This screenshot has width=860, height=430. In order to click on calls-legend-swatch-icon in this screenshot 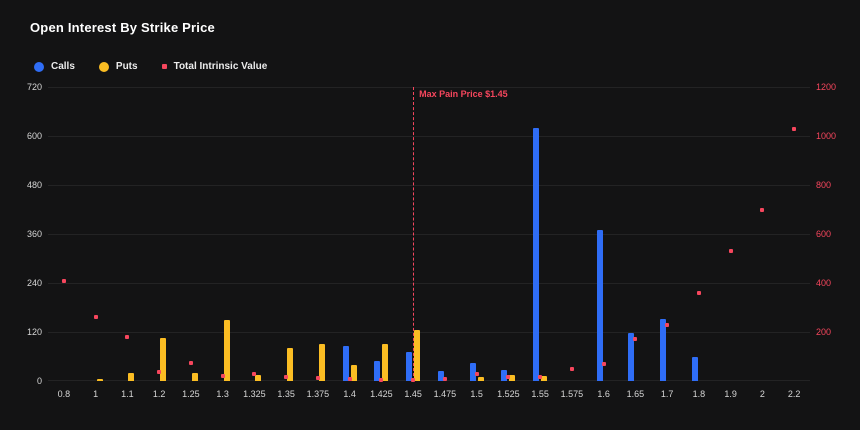, I will do `click(39, 66)`.